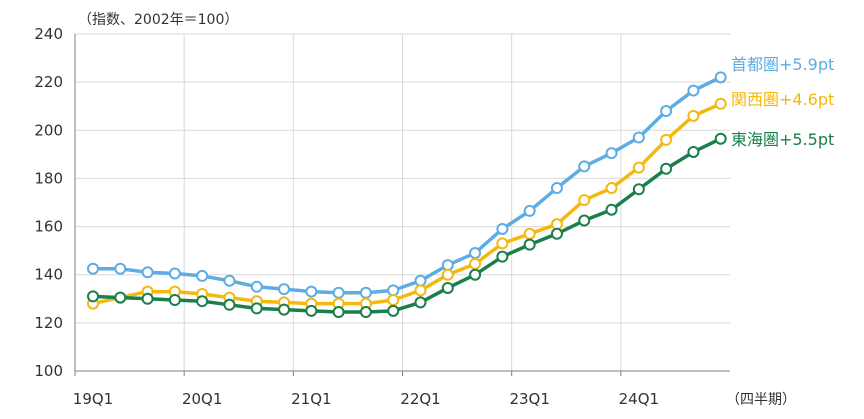 This screenshot has width=864, height=419. Describe the element at coordinates (48, 178) in the screenshot. I see `y-tick-label: 180` at that location.